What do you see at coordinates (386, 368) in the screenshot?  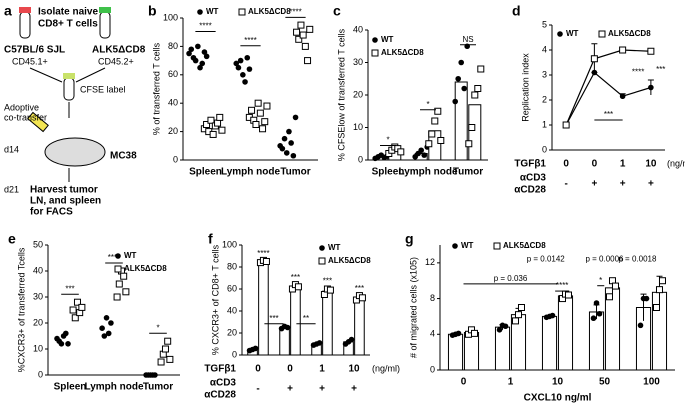 I see `unit: (ng/ml)` at bounding box center [386, 368].